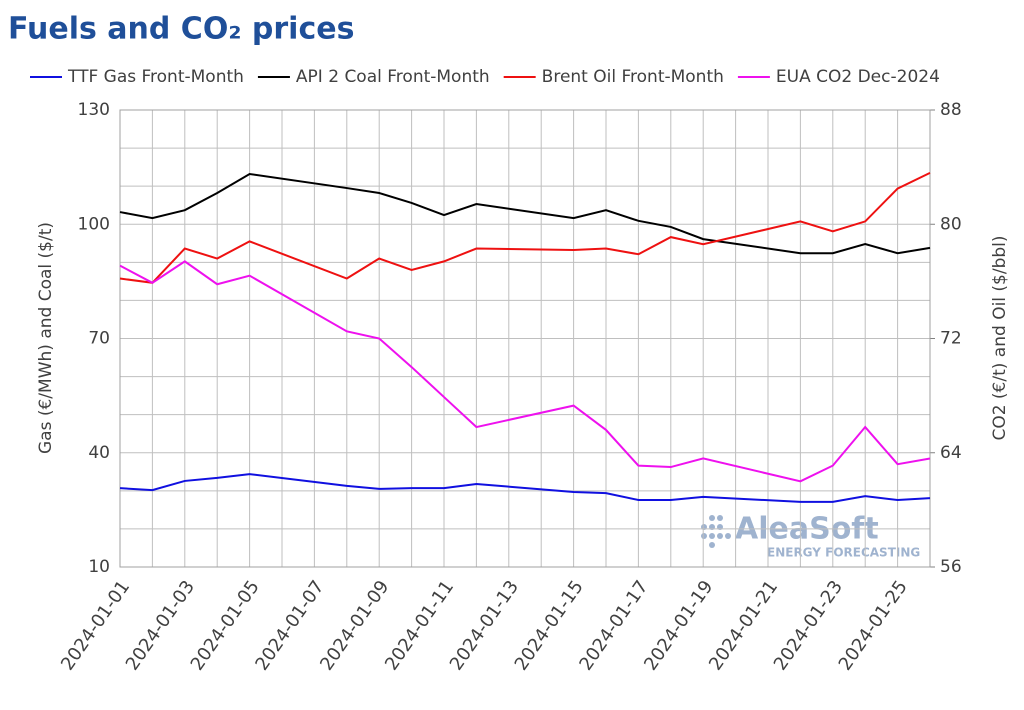  What do you see at coordinates (843, 553) in the screenshot?
I see `logo-tagline: ENERGY FORECASTING` at bounding box center [843, 553].